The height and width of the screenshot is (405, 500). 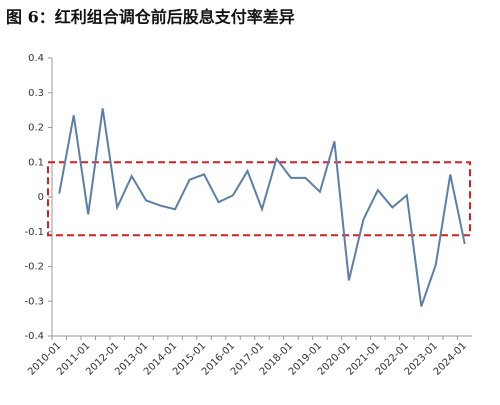 What do you see at coordinates (36, 58) in the screenshot?
I see `y-tick-label: 0.4` at bounding box center [36, 58].